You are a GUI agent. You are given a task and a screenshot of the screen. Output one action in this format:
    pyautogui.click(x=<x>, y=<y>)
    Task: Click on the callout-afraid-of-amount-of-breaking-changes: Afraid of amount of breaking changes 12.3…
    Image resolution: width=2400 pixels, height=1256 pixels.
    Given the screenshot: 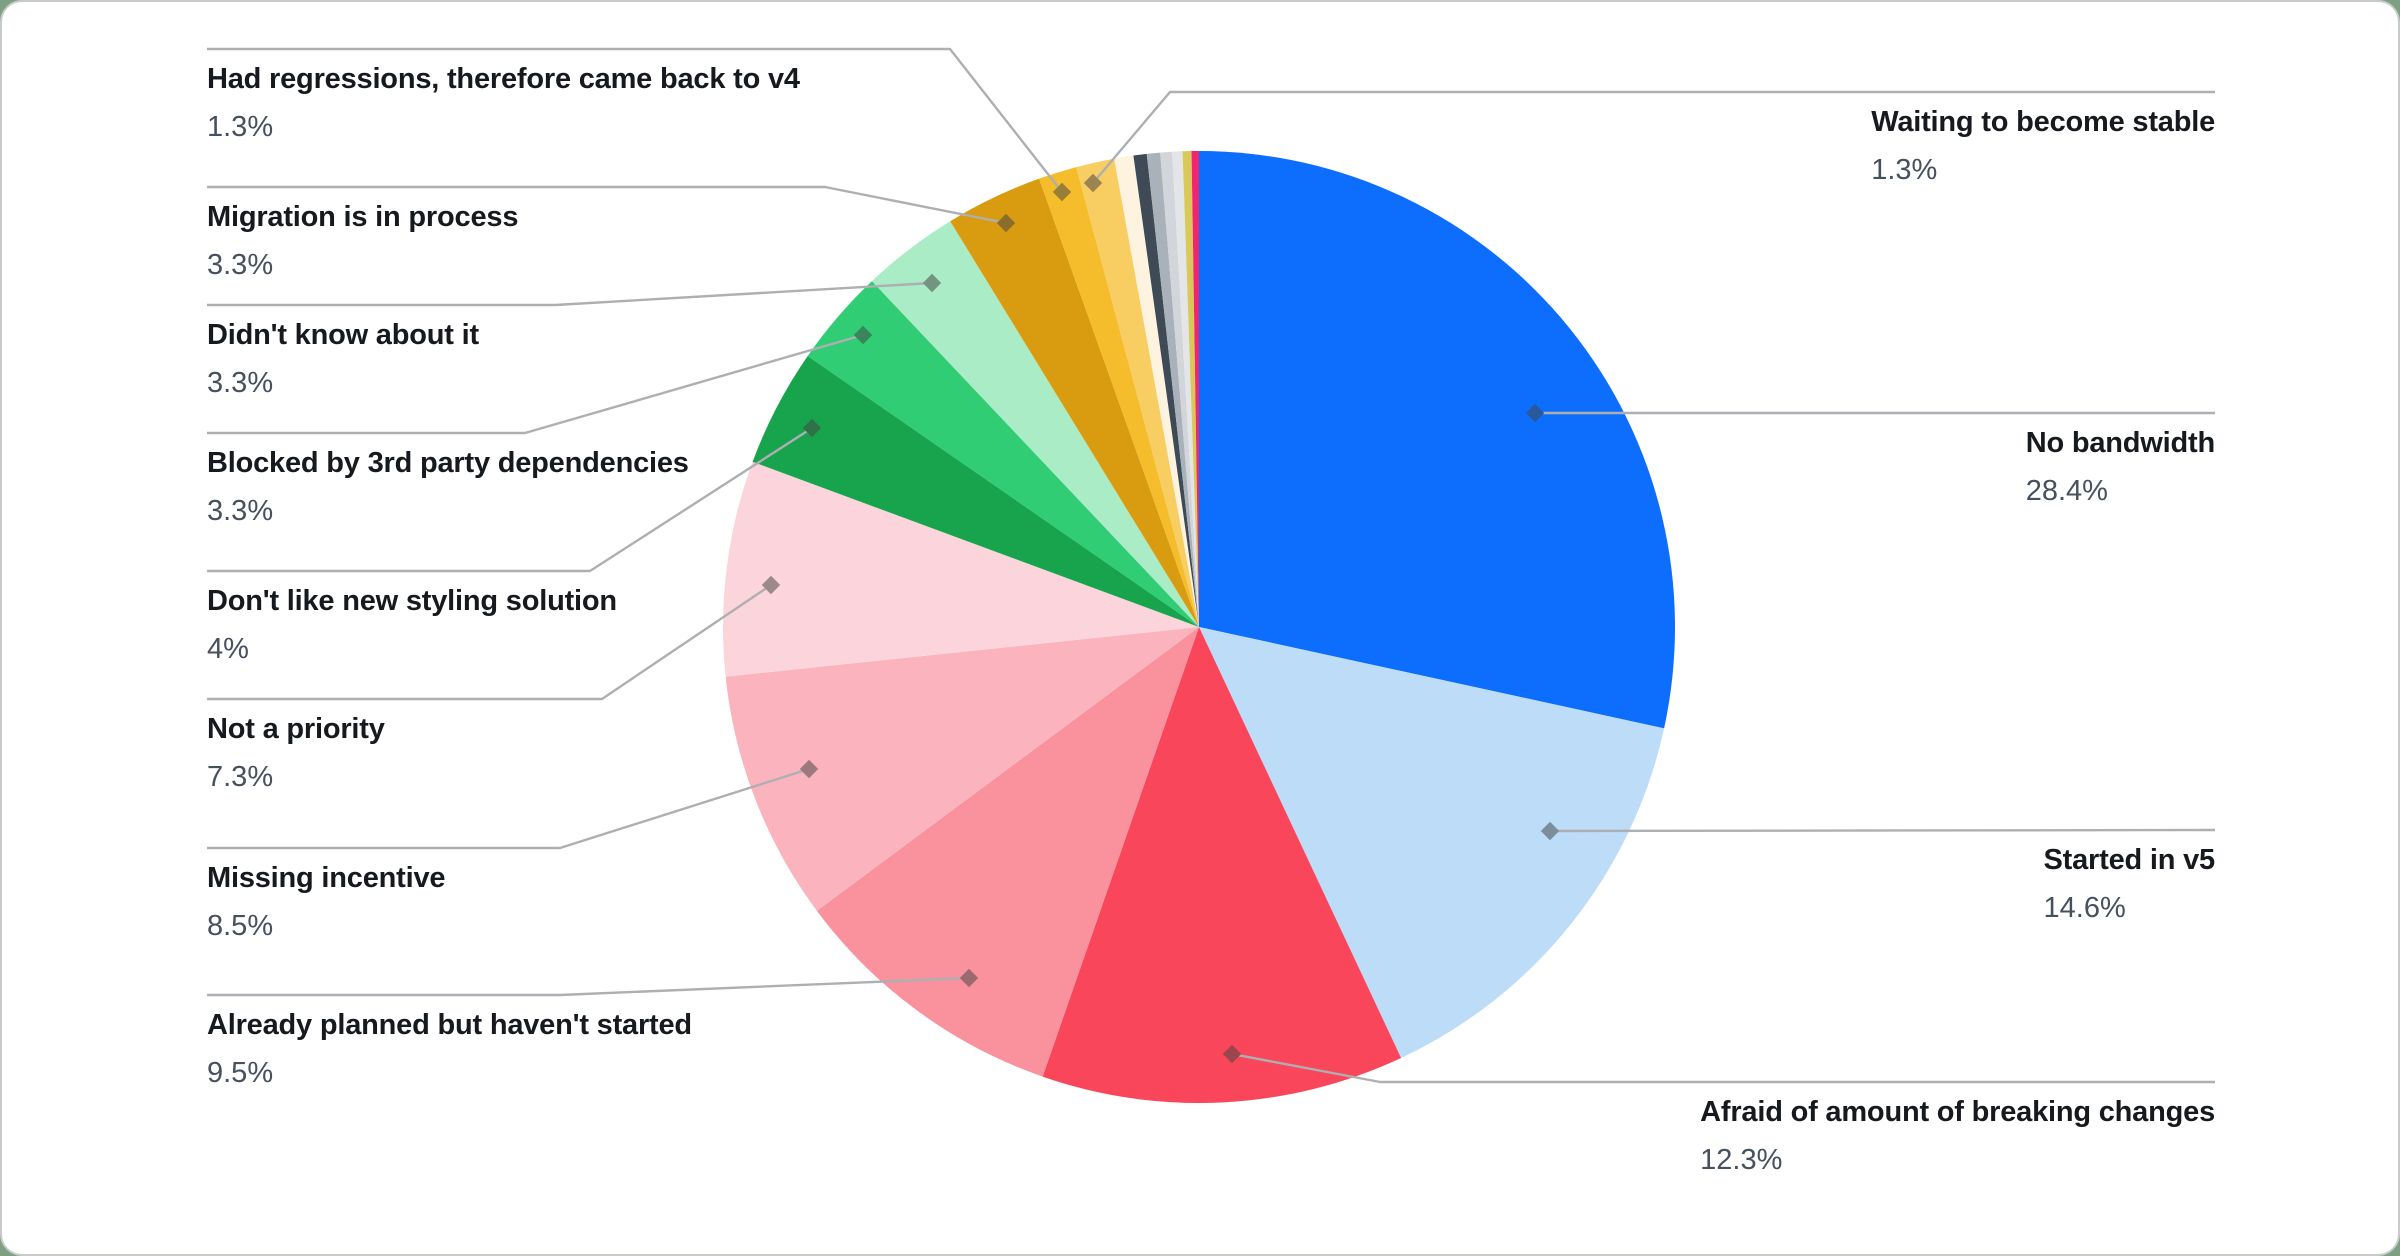 What is the action you would take?
    pyautogui.click(x=1957, y=1137)
    